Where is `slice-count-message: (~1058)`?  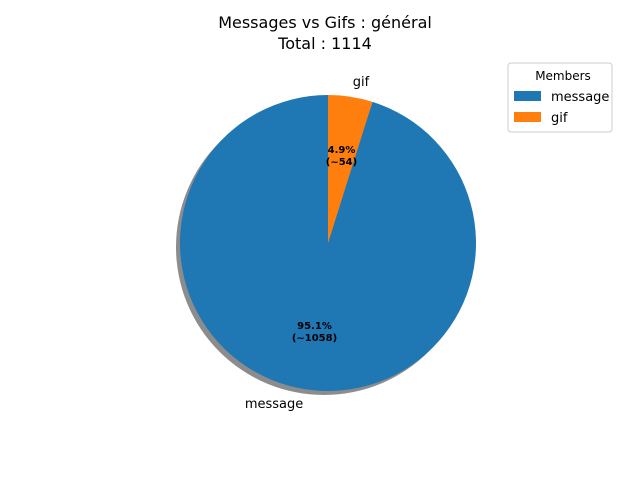
slice-count-message: (~1058) is located at coordinates (314, 338).